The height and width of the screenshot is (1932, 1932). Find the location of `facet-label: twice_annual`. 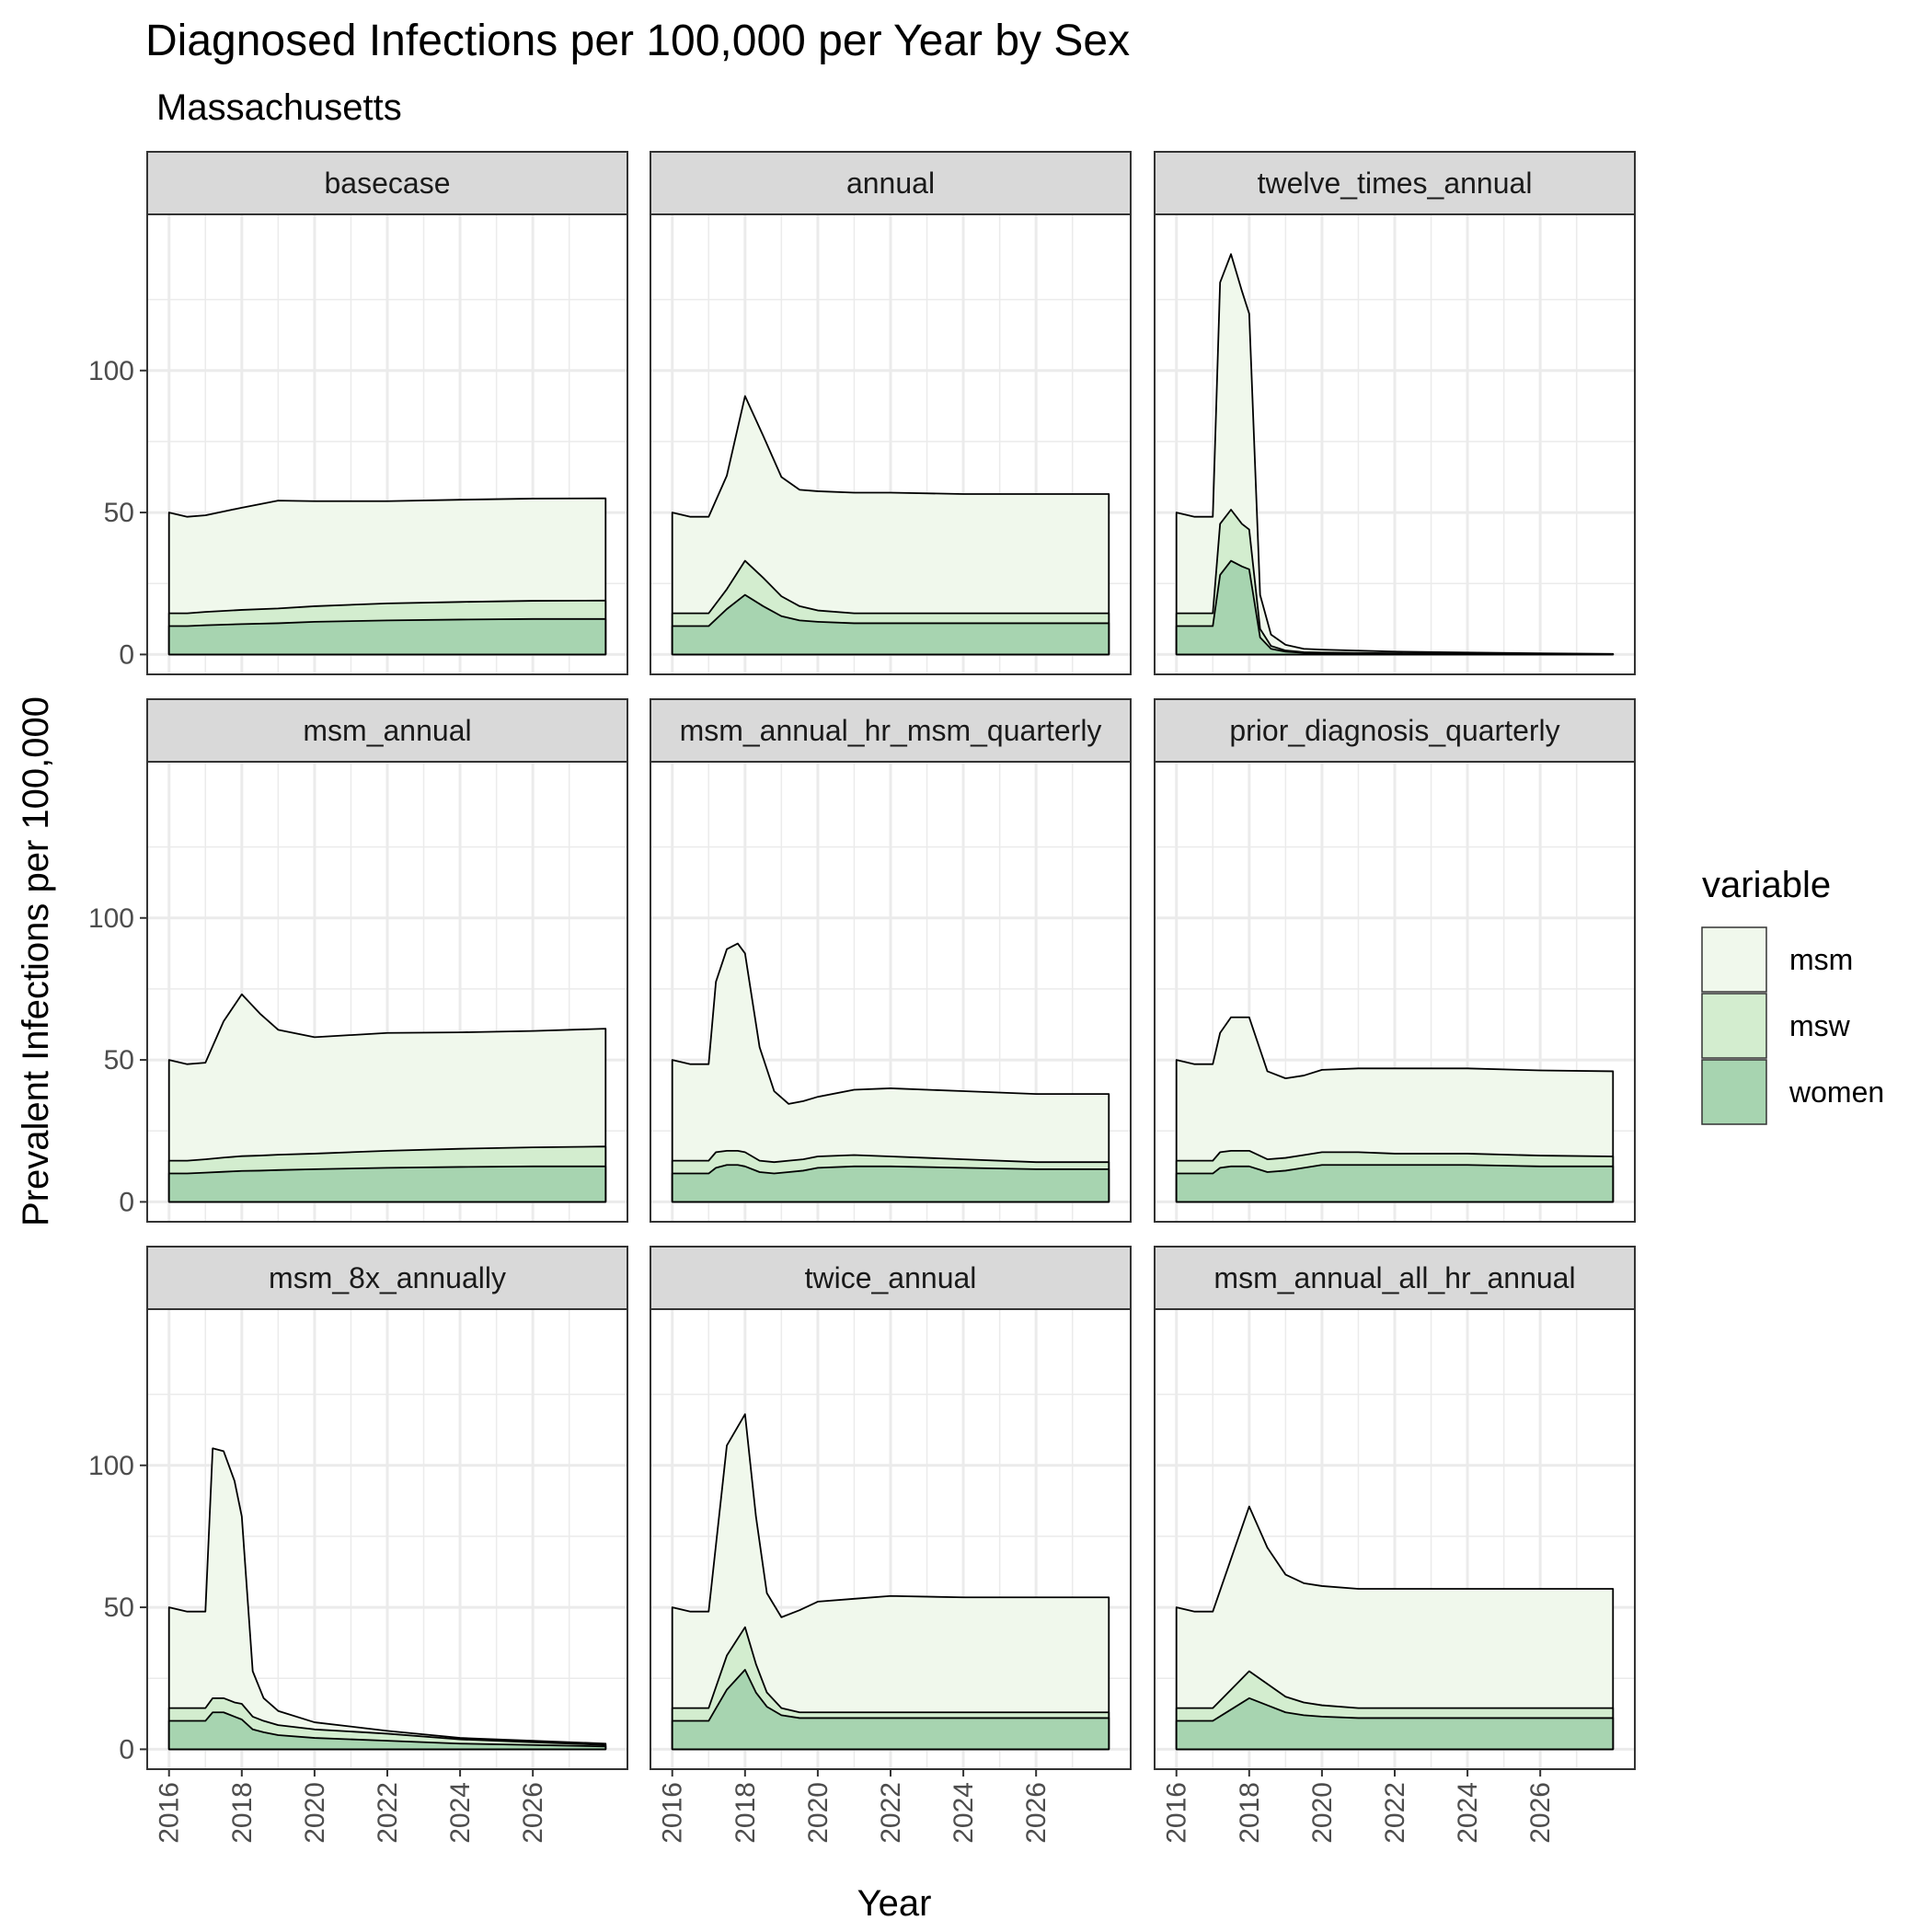

facet-label: twice_annual is located at coordinates (891, 1277).